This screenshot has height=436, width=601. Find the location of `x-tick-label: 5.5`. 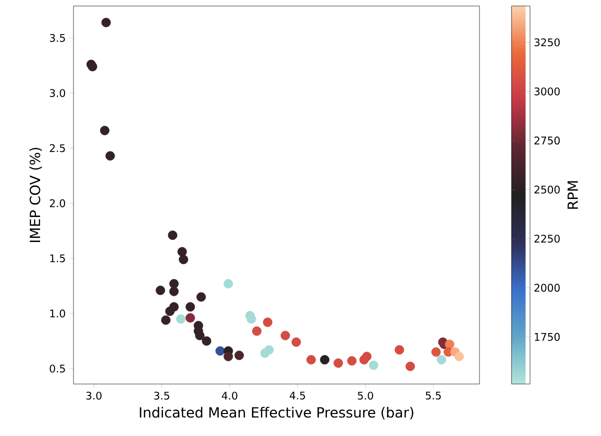

x-tick-label: 5.5 is located at coordinates (433, 396).